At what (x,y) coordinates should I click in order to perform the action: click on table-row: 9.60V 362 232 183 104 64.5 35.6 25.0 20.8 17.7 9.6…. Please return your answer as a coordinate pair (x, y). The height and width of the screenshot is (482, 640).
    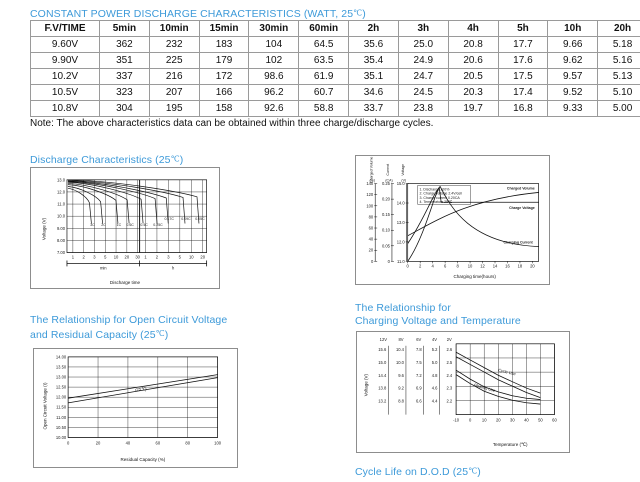
    Looking at the image, I should click on (335, 44).